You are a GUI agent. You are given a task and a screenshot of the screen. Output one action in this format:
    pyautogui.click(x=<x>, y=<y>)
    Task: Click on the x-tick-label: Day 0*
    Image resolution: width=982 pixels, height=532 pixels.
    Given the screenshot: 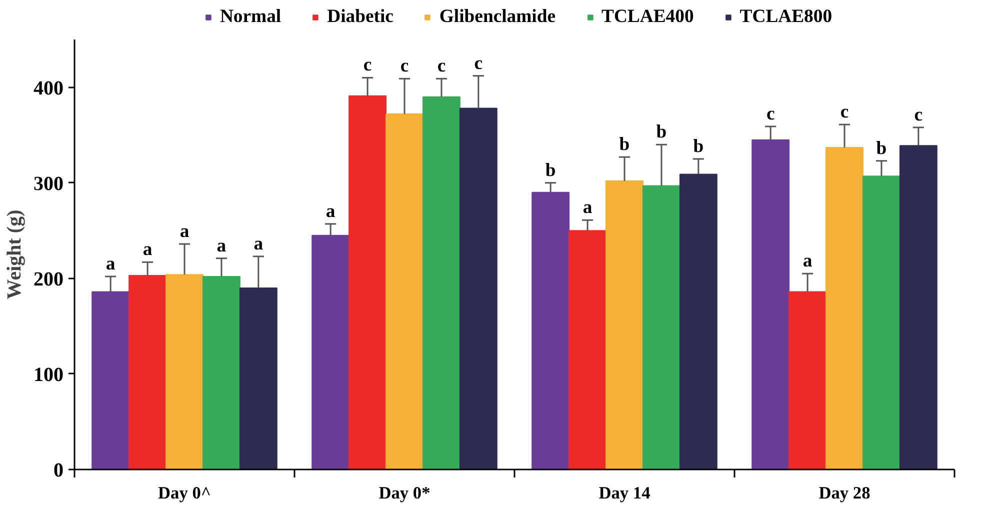 What is the action you would take?
    pyautogui.click(x=404, y=493)
    